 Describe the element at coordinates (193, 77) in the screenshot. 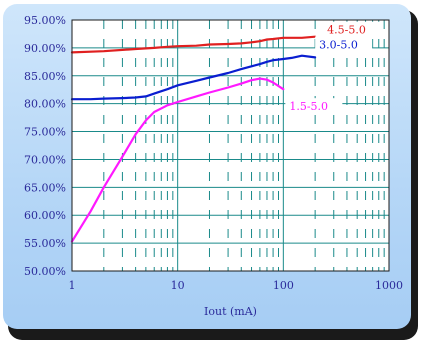

I see `series-line-3.0-5.0` at that location.